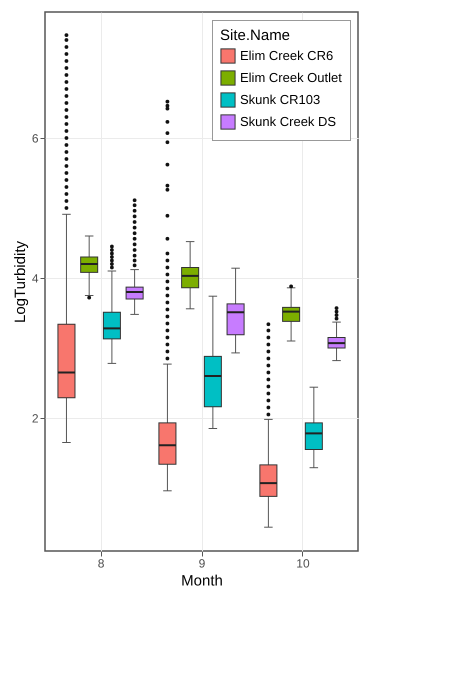  I want to click on legend-label: Skunk Creek DS, so click(288, 121).